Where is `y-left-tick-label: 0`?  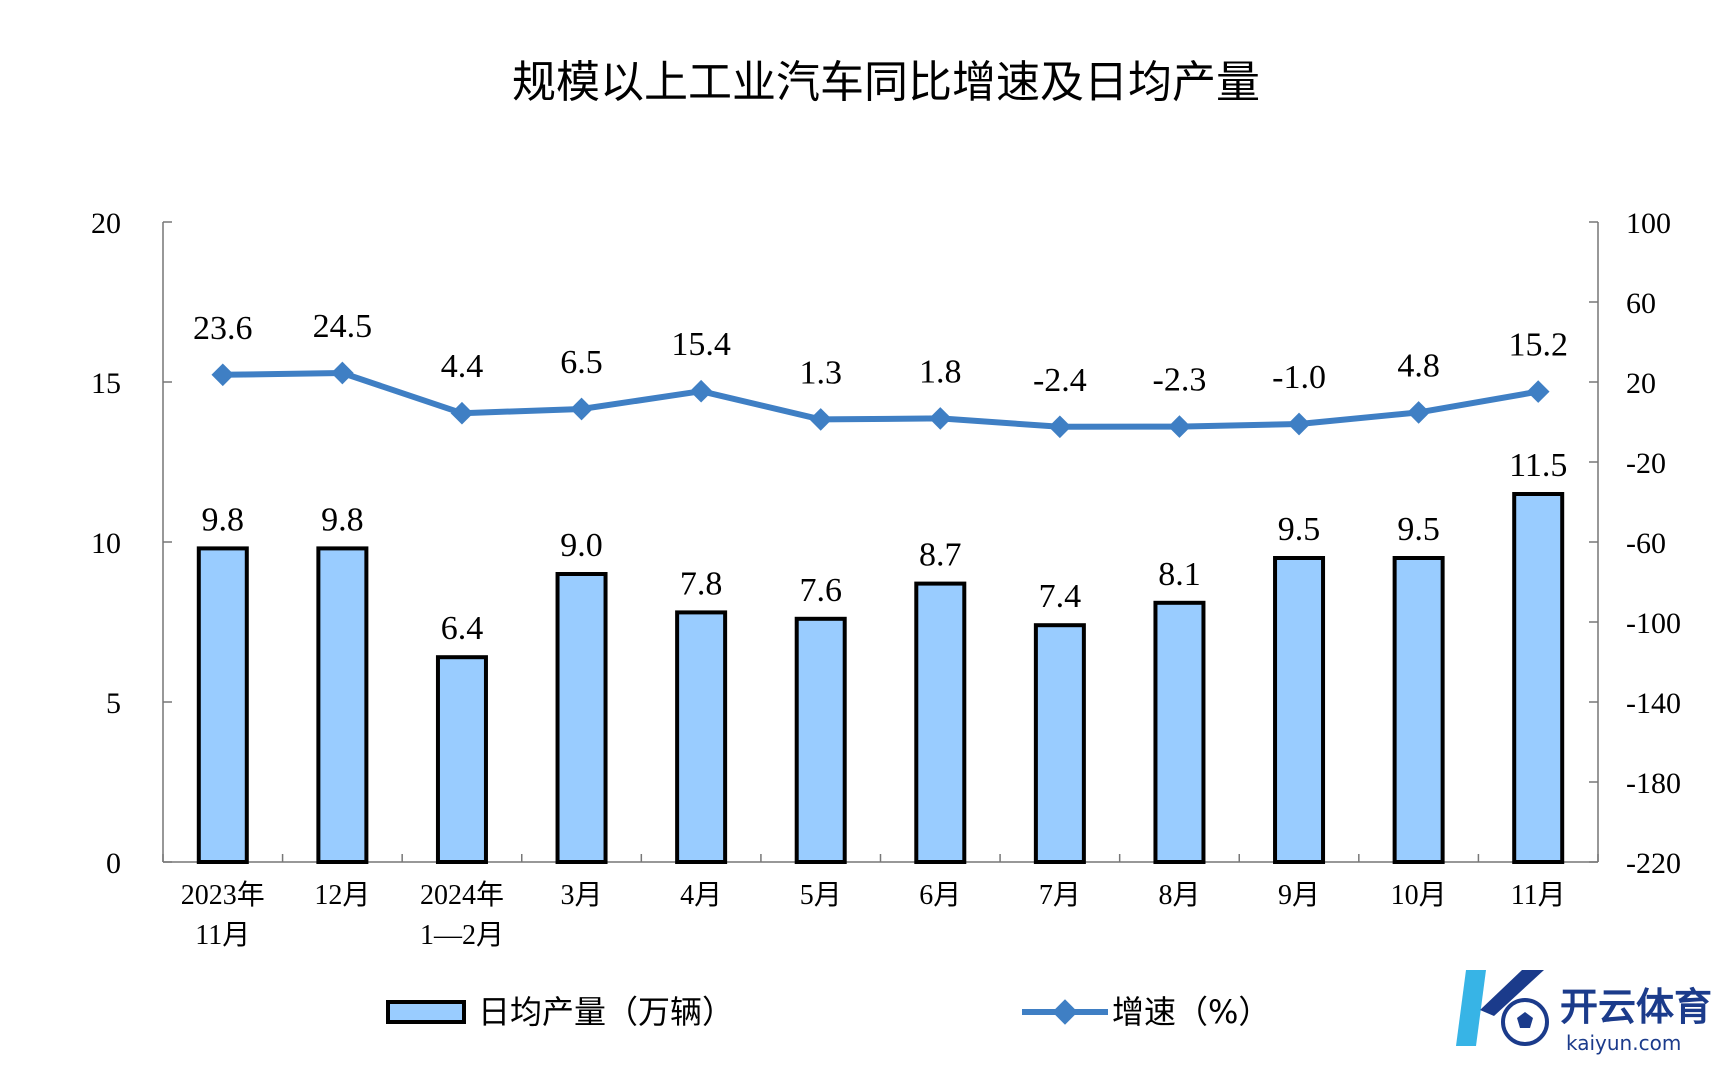 y-left-tick-label: 0 is located at coordinates (113, 863).